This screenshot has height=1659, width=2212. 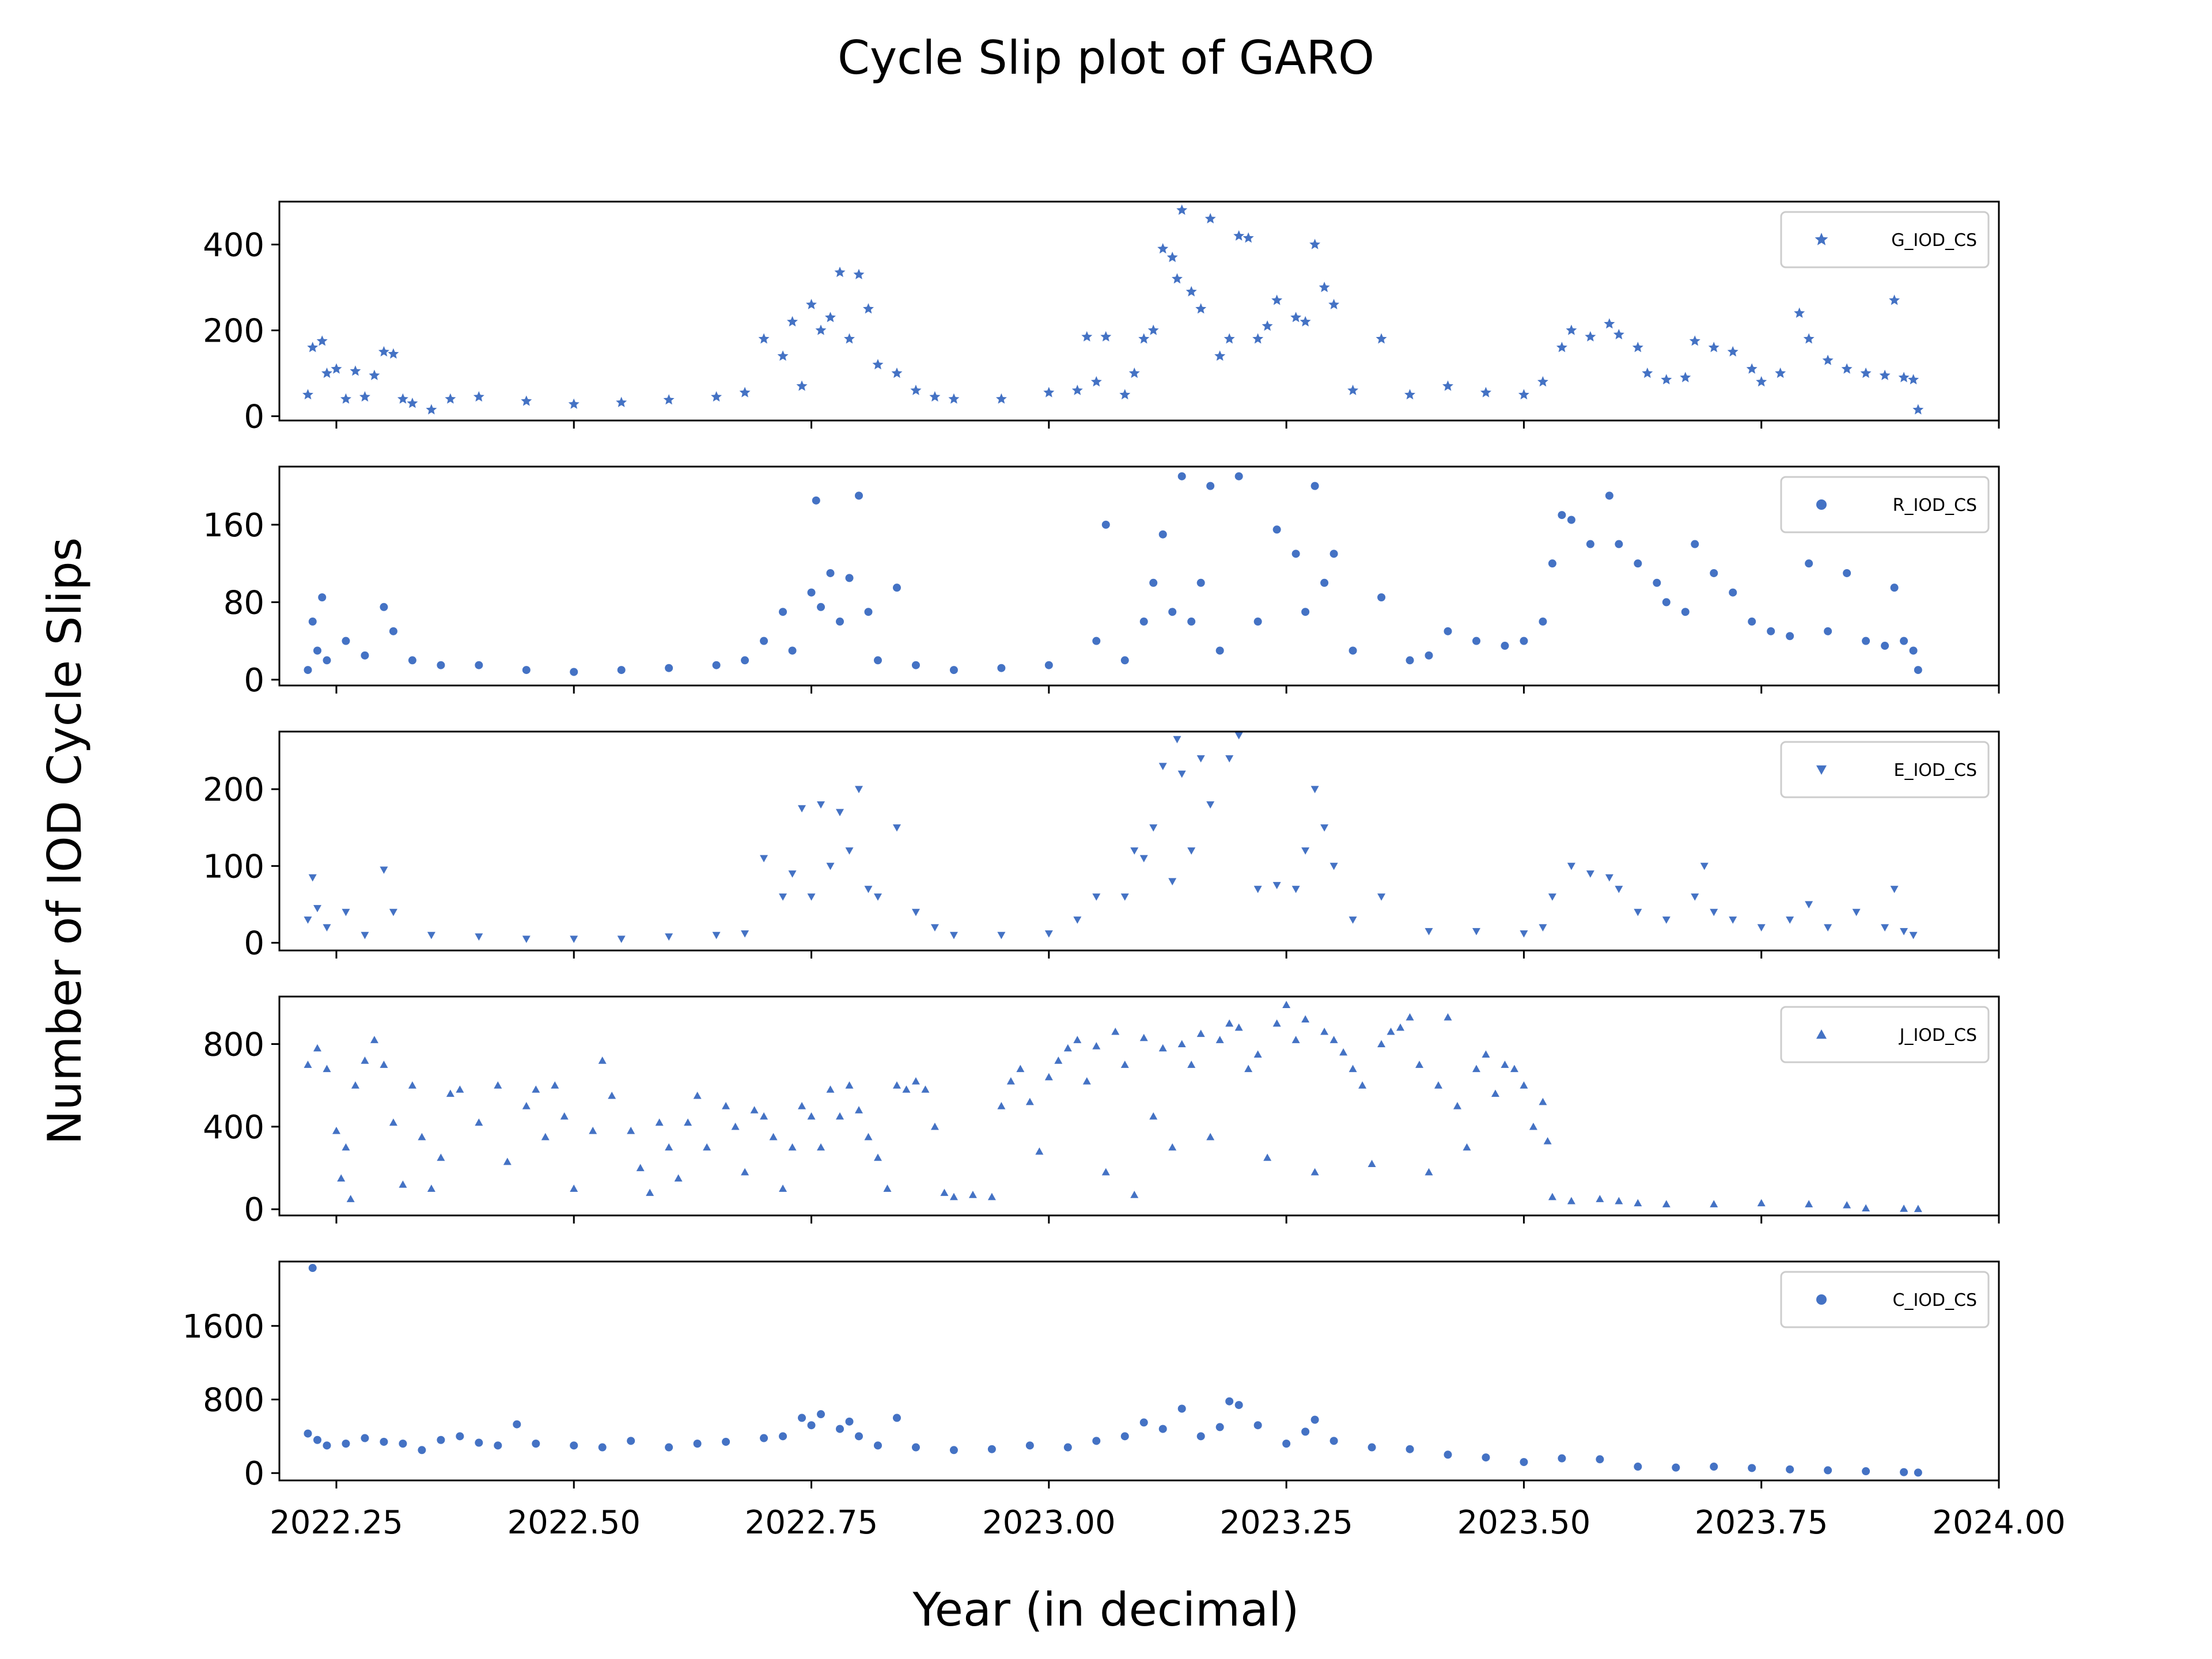 I want to click on series-G_IOD_CS, so click(x=1113, y=309).